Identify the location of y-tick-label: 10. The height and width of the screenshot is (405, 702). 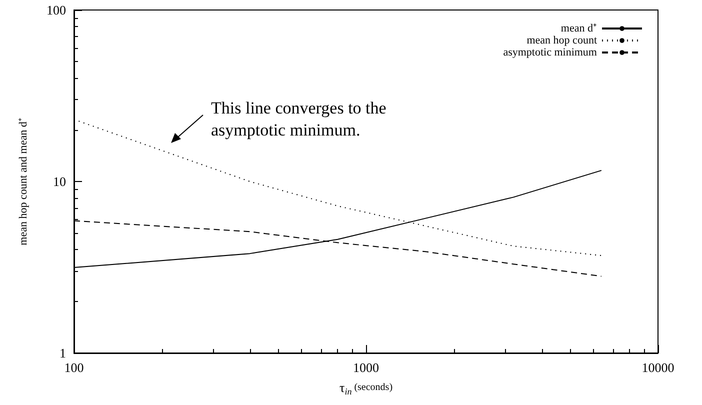
(59, 181).